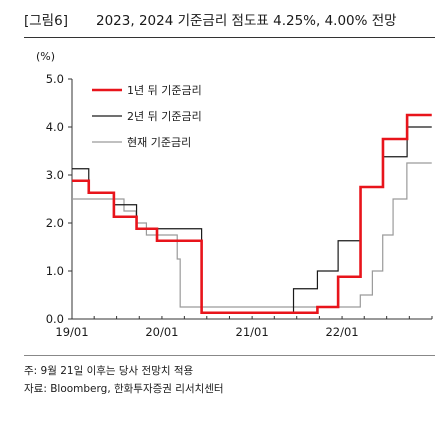  What do you see at coordinates (109, 371) in the screenshot?
I see `footnote-note: 주: 9월 21일 이후는 당사 전망치 적용` at bounding box center [109, 371].